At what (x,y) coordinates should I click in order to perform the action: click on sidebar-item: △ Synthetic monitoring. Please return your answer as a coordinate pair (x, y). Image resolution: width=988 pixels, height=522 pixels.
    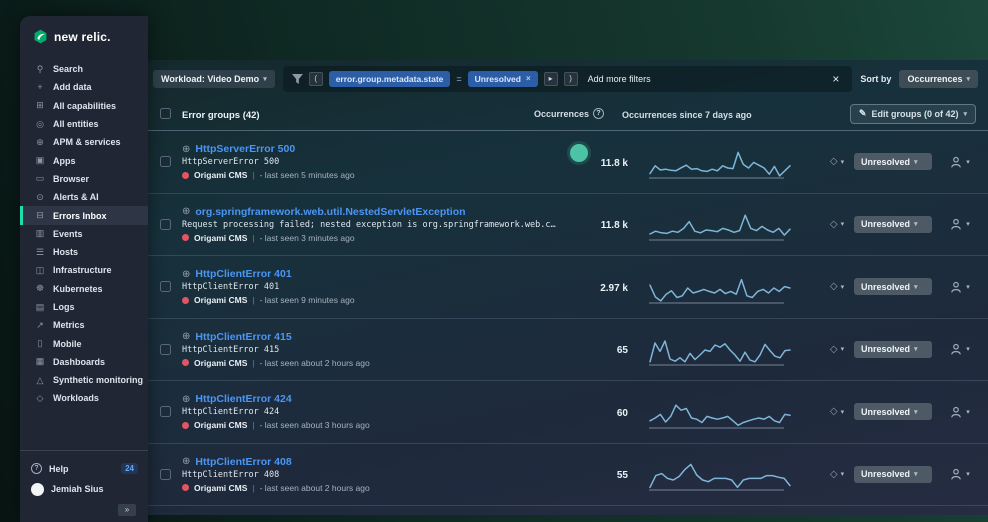
    Looking at the image, I should click on (84, 380).